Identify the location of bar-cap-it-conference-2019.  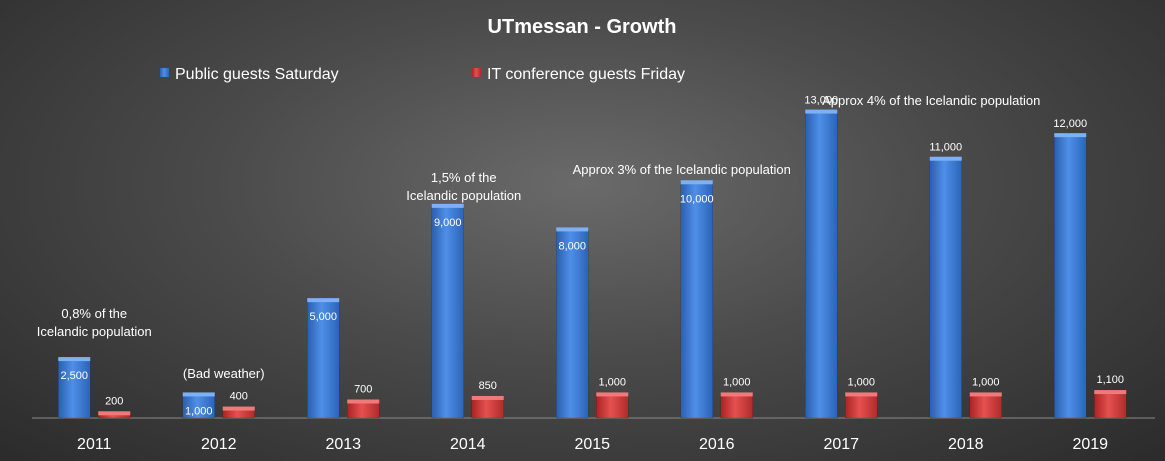
(1110, 392).